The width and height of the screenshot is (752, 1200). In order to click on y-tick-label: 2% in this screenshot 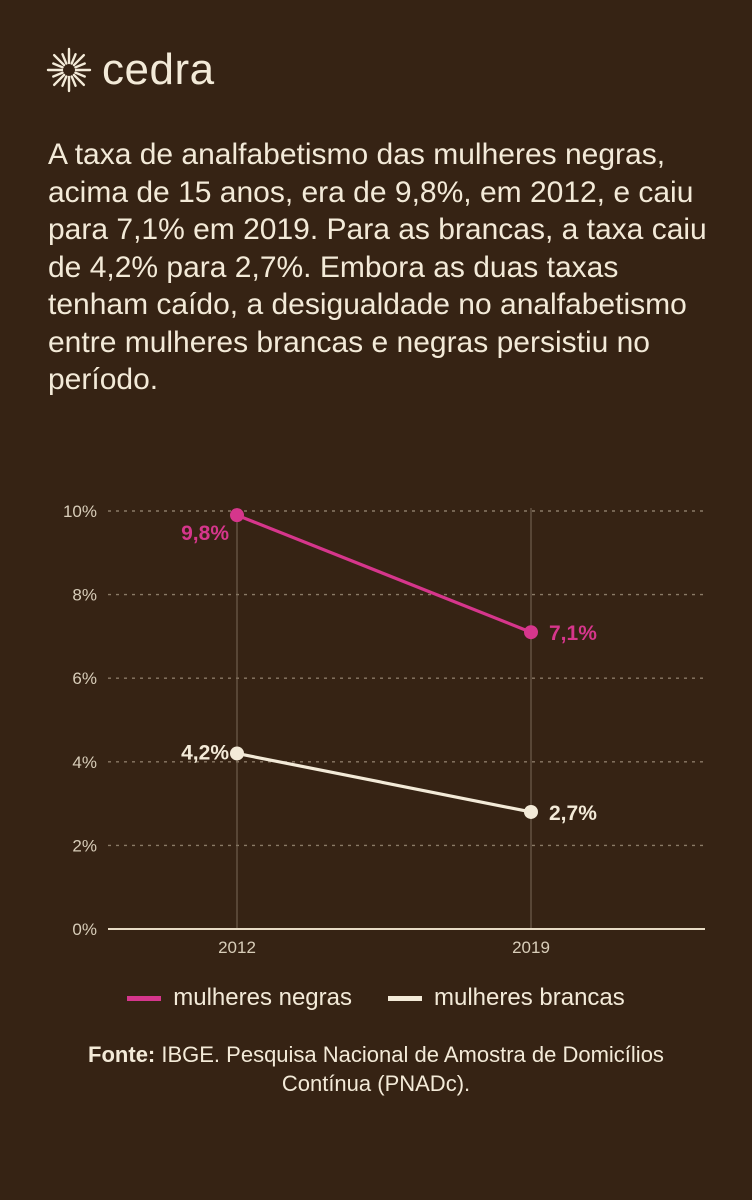, I will do `click(84, 845)`.